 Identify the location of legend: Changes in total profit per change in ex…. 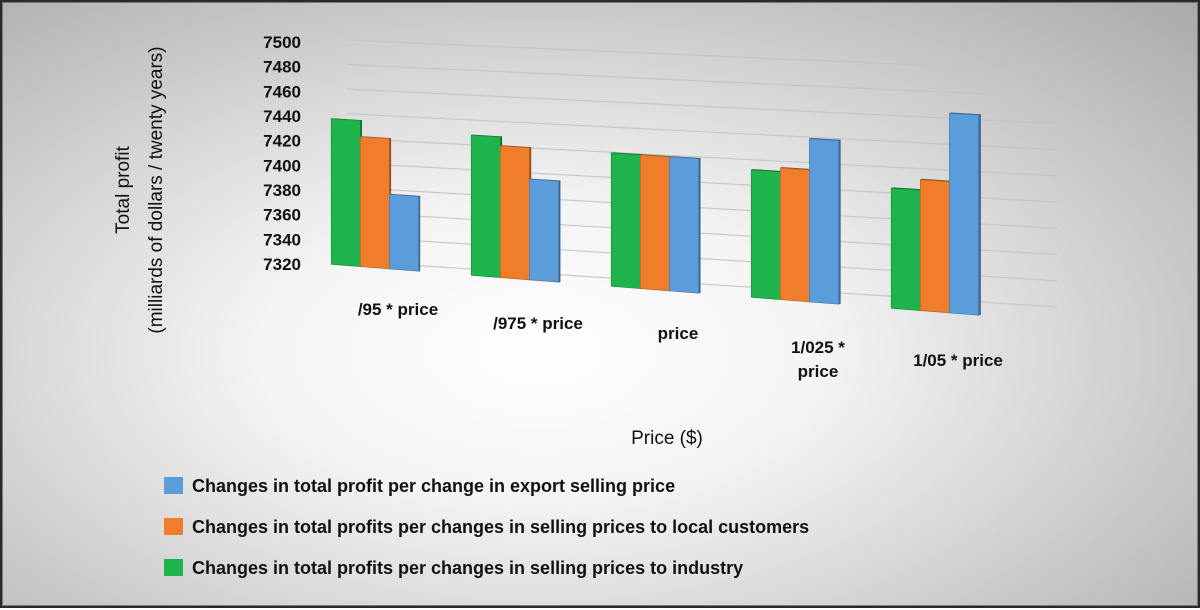
(486, 527).